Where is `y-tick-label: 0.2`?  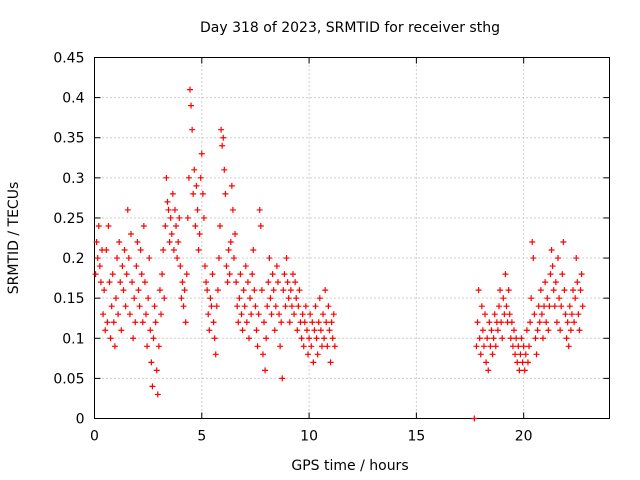
y-tick-label: 0.2 is located at coordinates (73, 259).